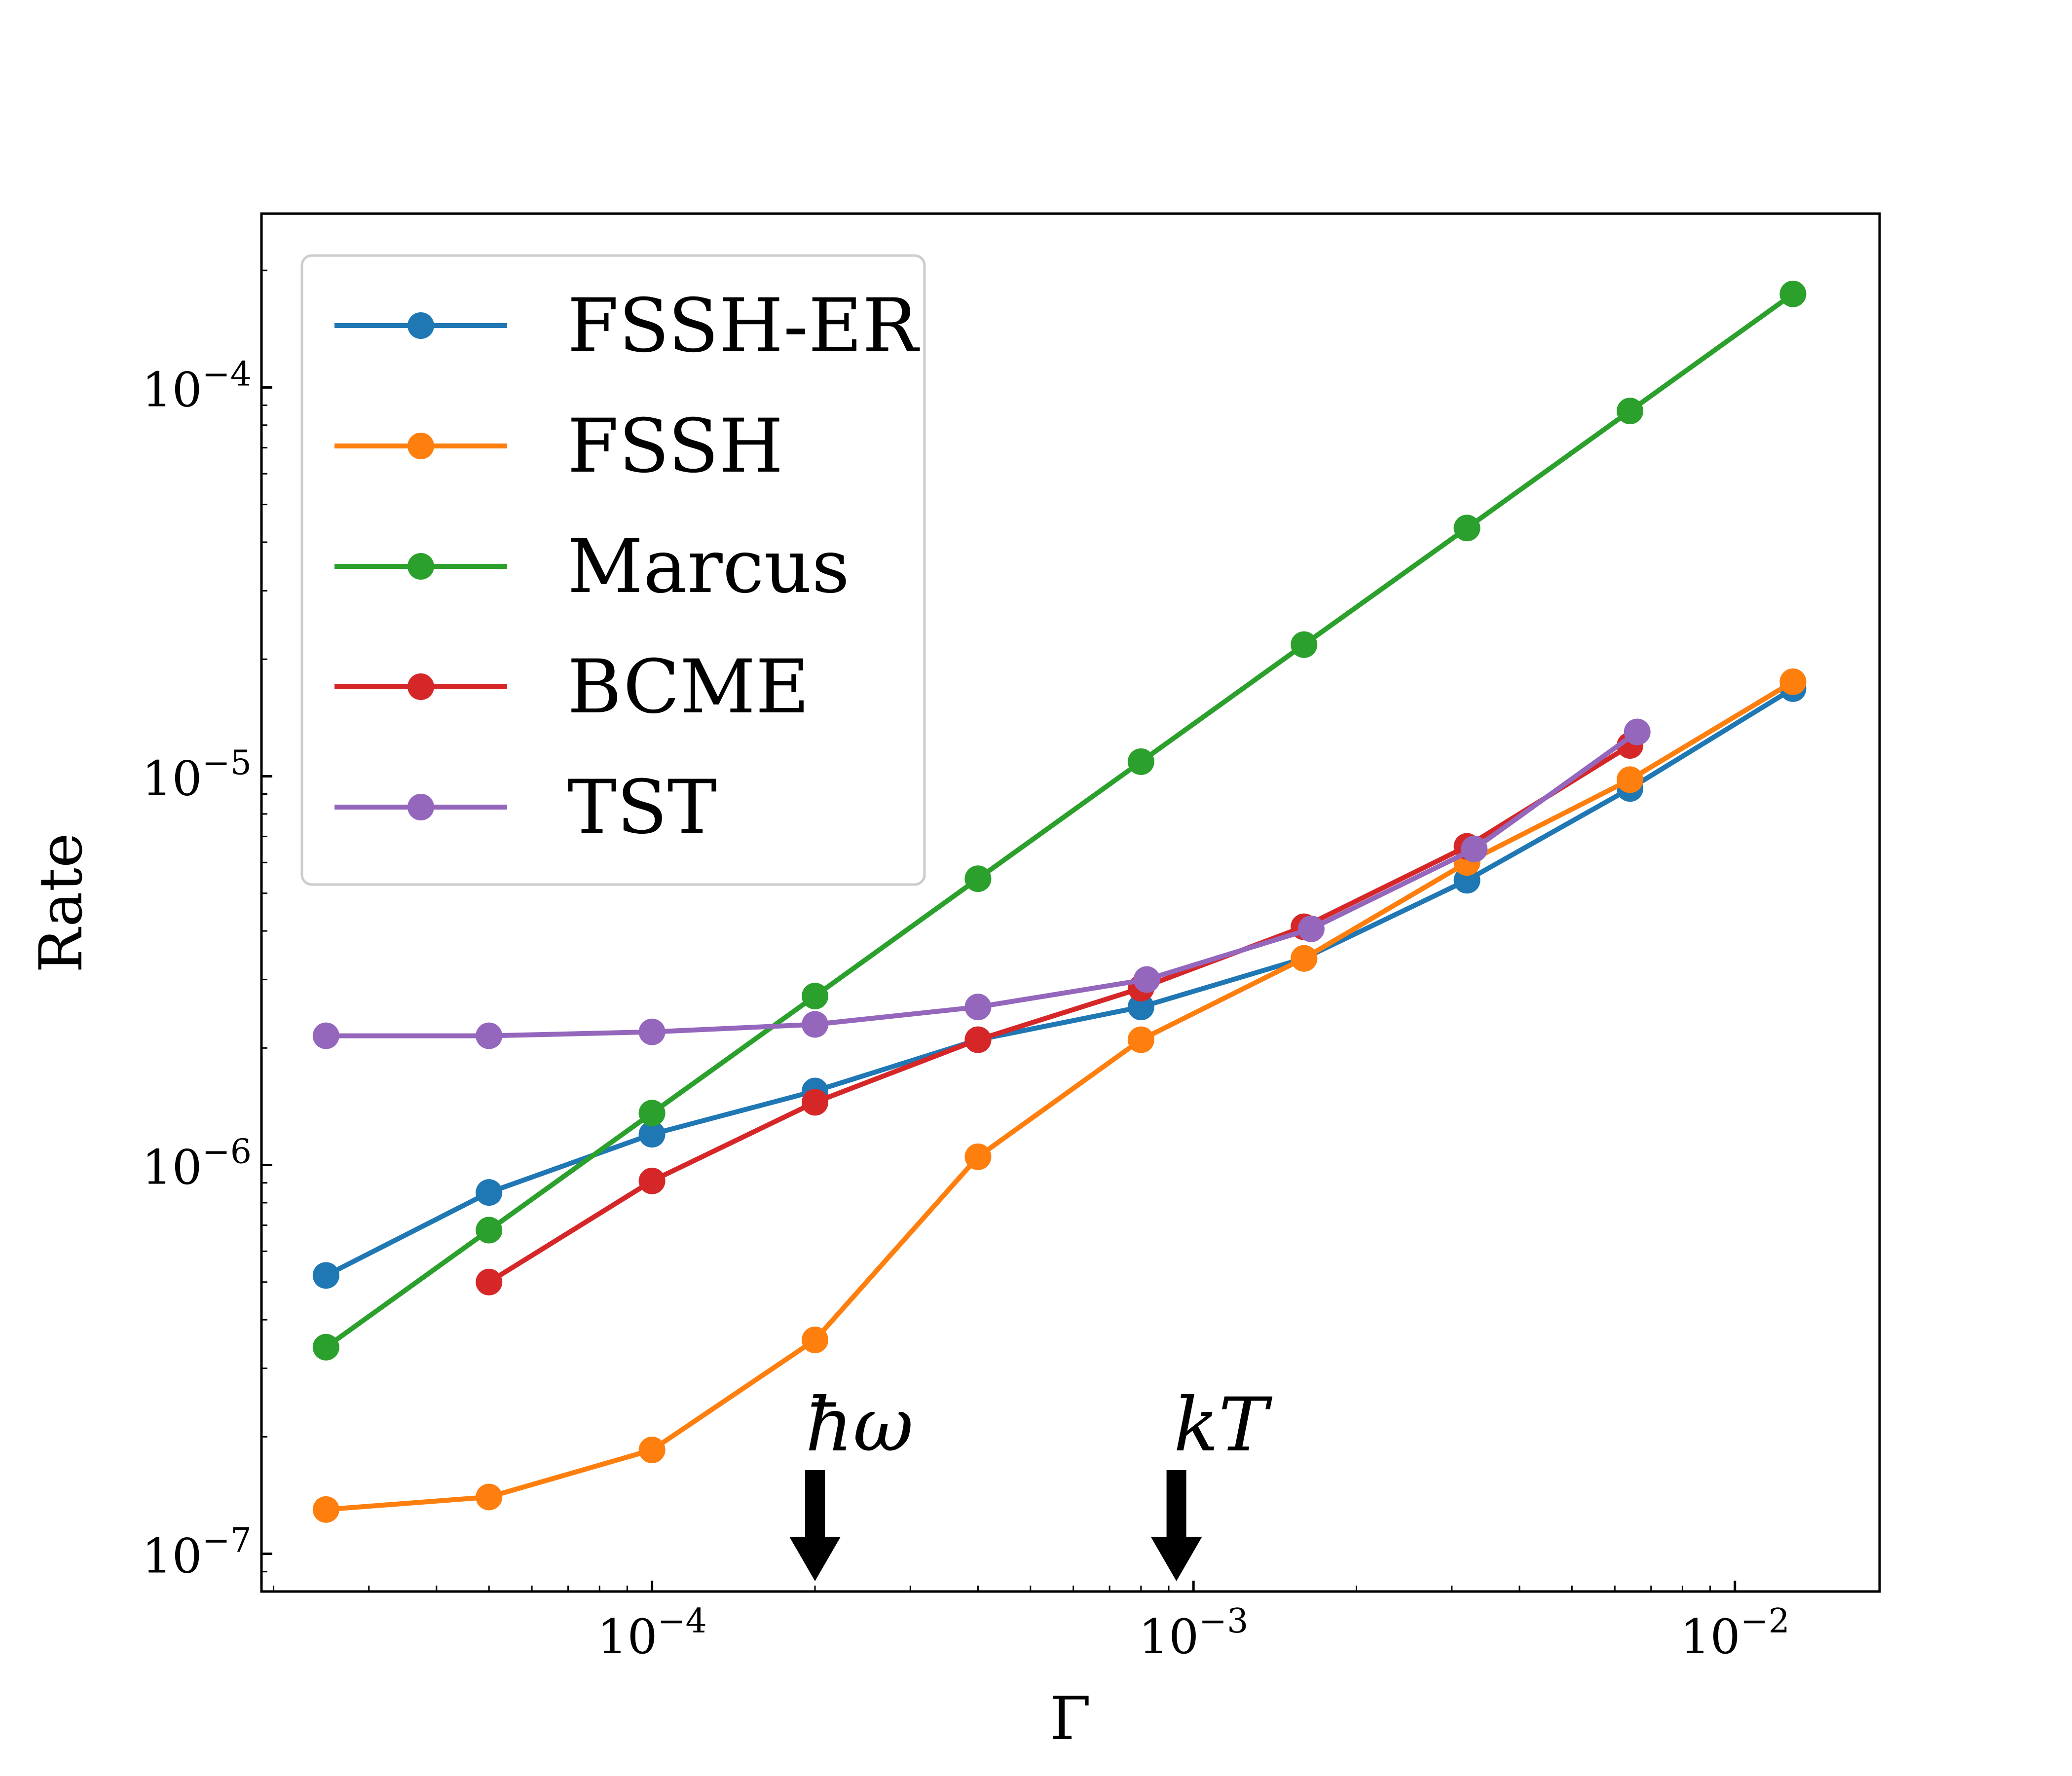  Describe the element at coordinates (420, 687) in the screenshot. I see `legend-marker-bcme` at that location.